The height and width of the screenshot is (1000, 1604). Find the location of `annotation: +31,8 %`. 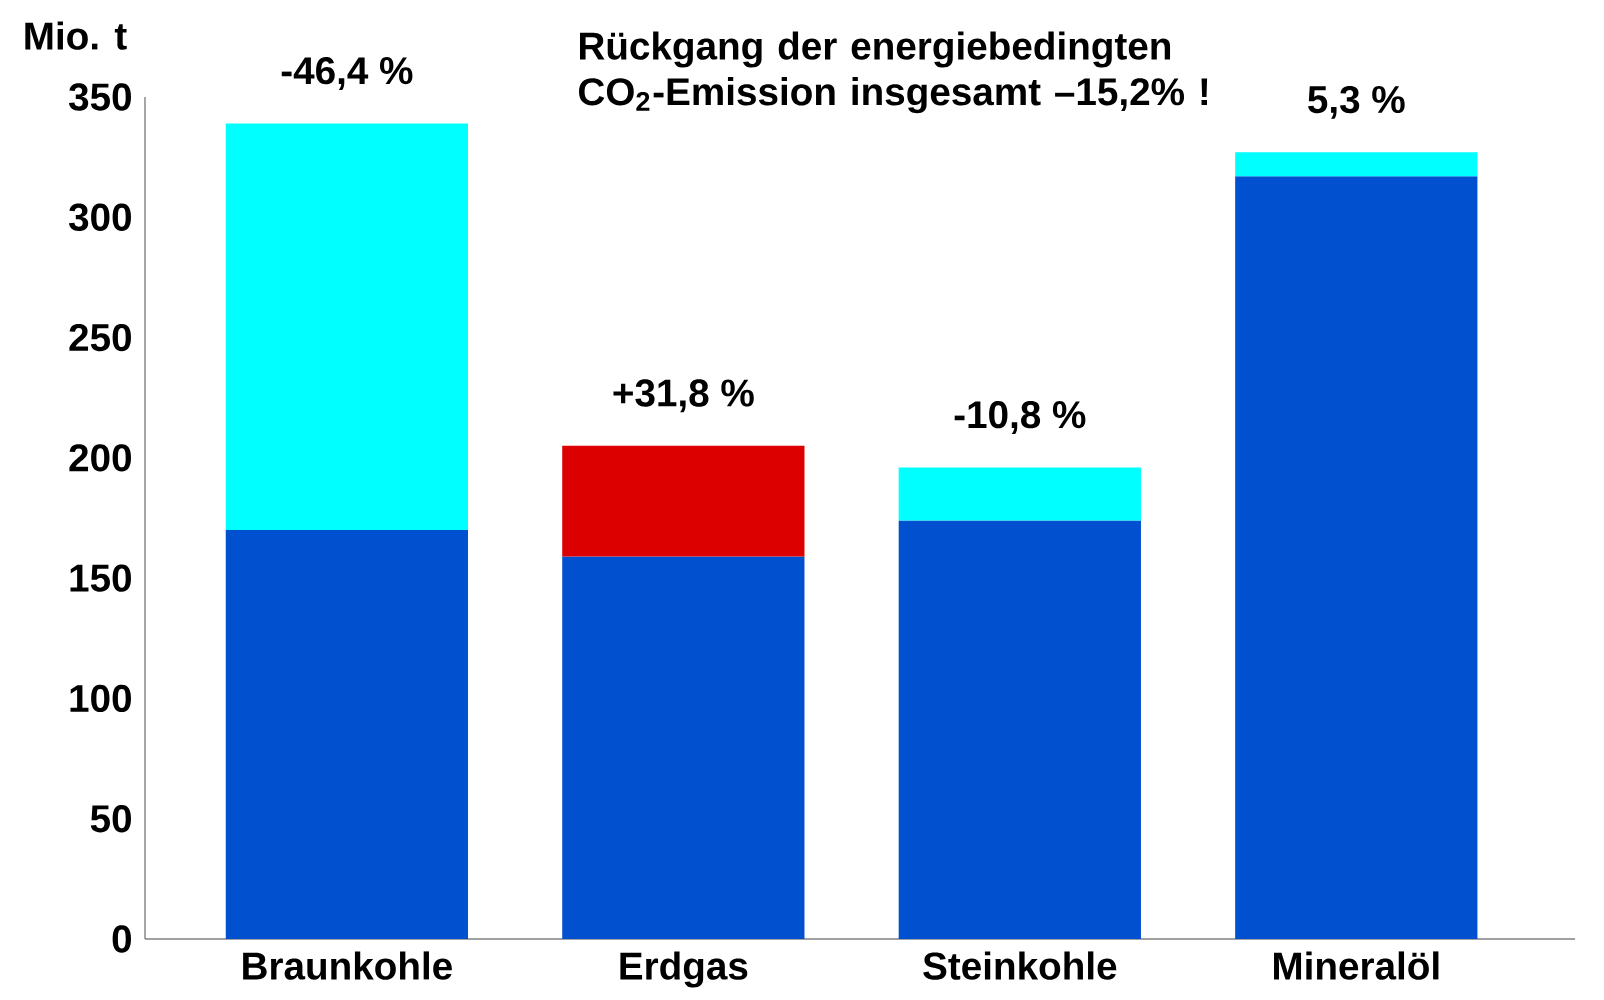

annotation: +31,8 % is located at coordinates (683, 396).